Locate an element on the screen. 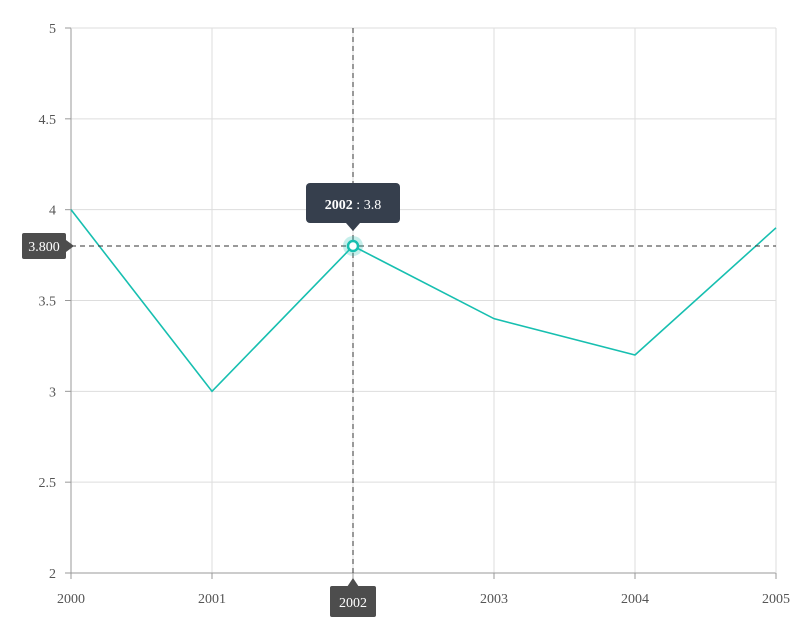  x-tick-label: 2004 is located at coordinates (635, 599).